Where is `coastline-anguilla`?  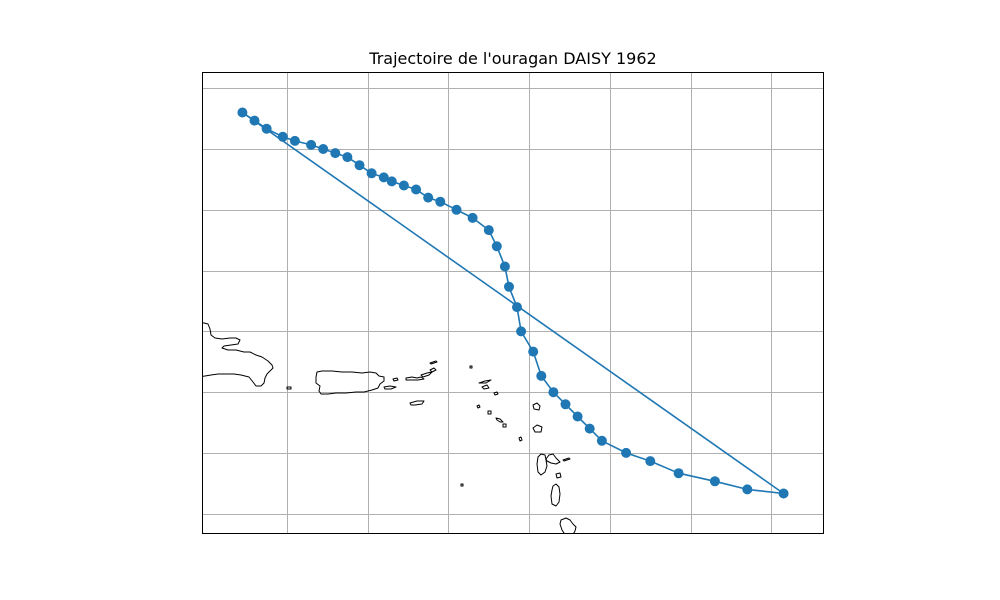 coastline-anguilla is located at coordinates (485, 381).